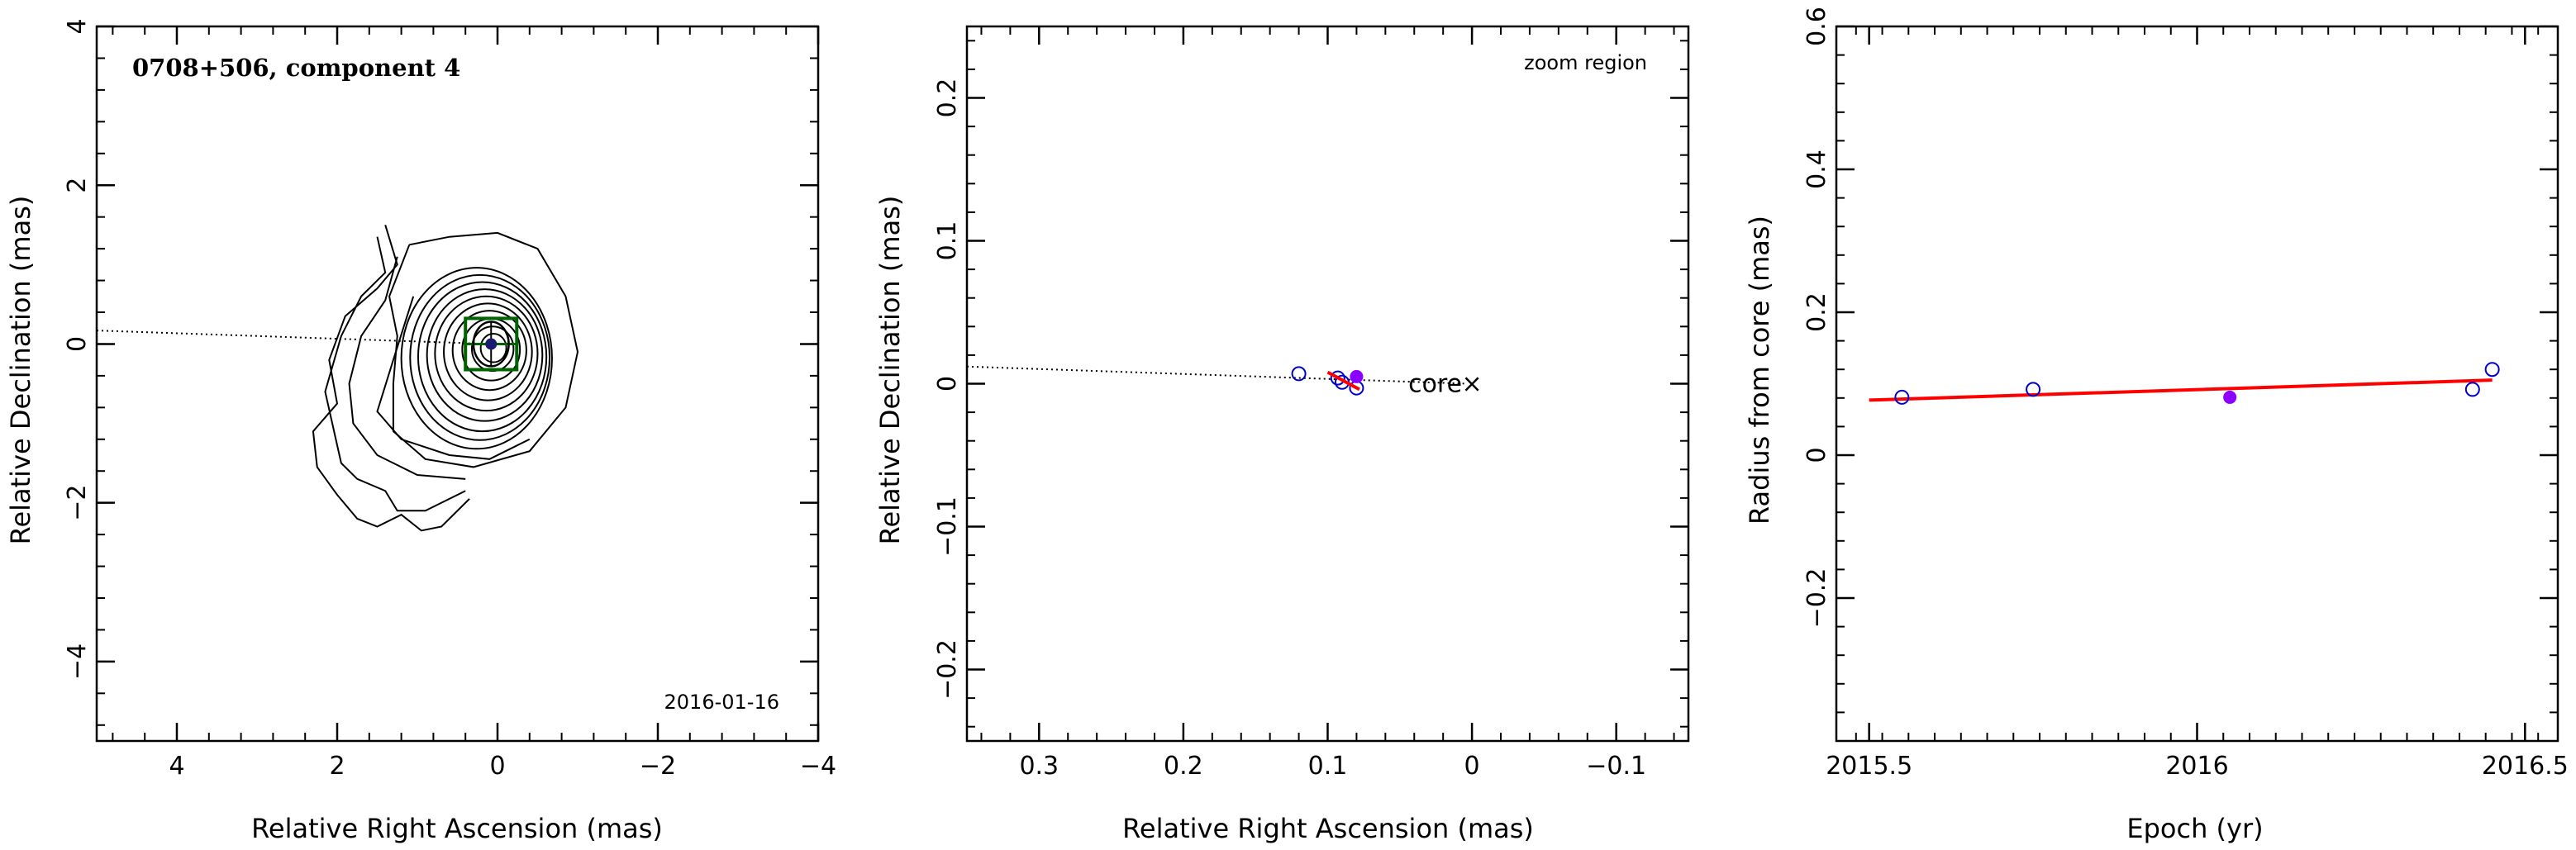  I want to click on x-tick-label: 0.2, so click(1184, 767).